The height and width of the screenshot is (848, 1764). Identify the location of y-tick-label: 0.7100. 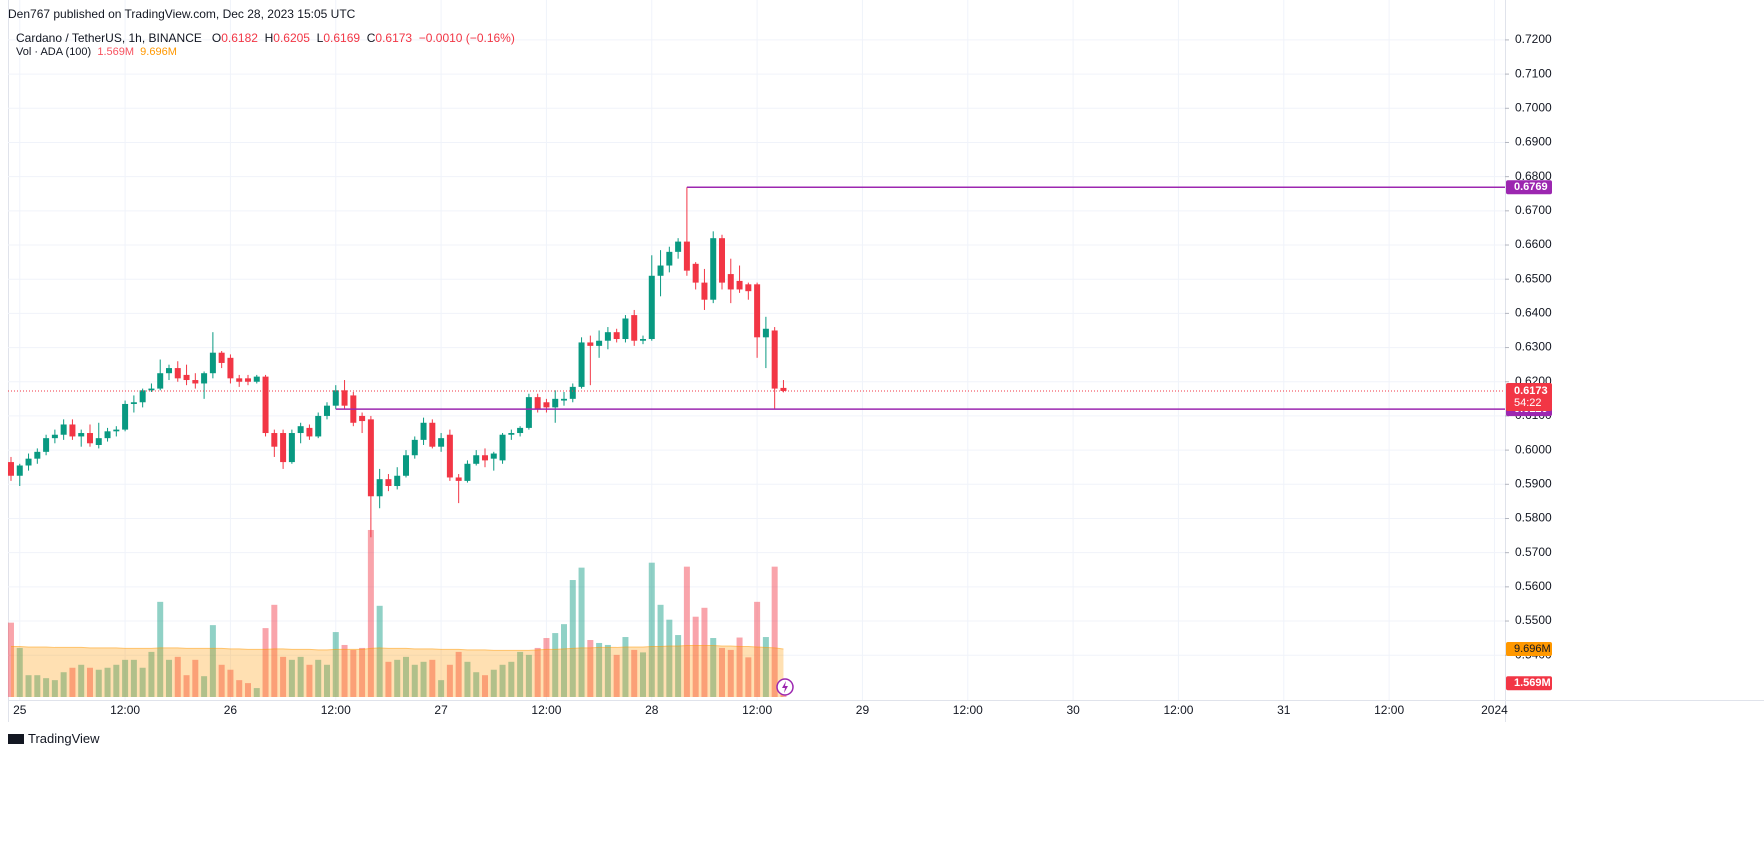
(1533, 73).